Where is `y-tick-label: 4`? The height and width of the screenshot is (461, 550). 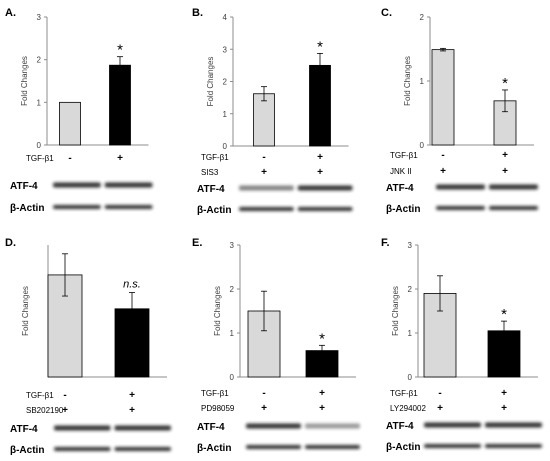 y-tick-label: 4 is located at coordinates (225, 17).